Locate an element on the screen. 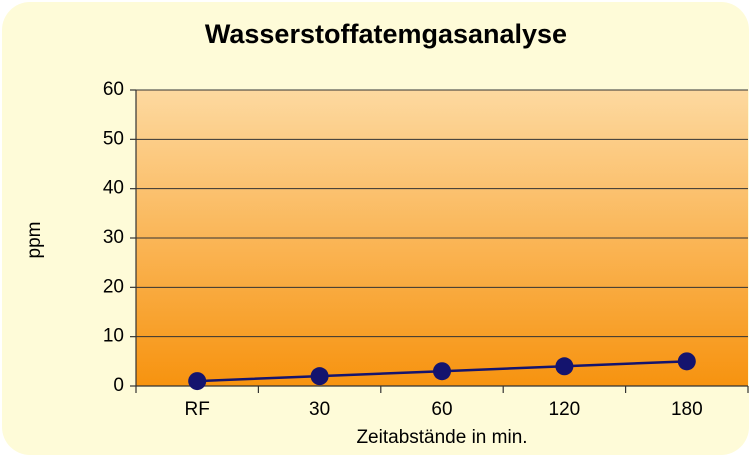 The width and height of the screenshot is (751, 462). x-axis-label: Zeitabstände in min. is located at coordinates (441, 437).